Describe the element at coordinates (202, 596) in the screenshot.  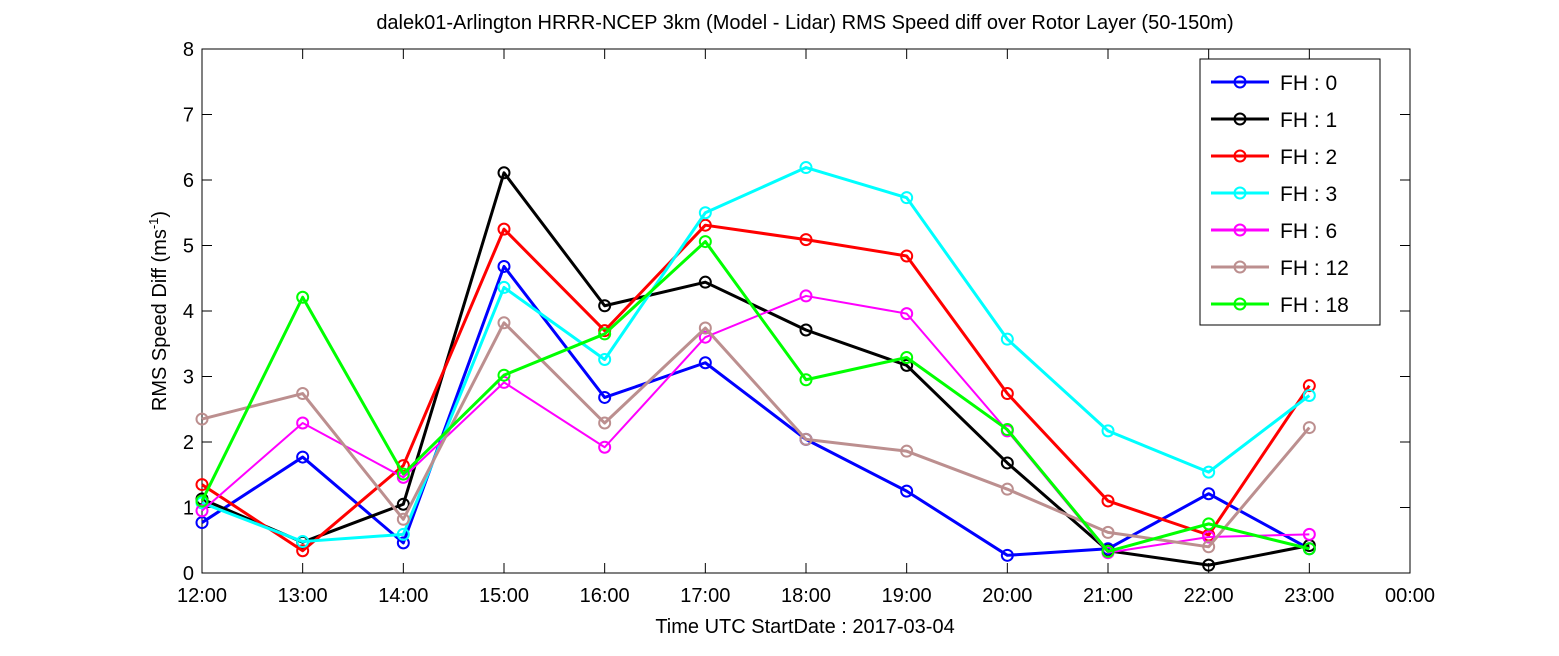
I see `x-tick-label: 12:00` at that location.